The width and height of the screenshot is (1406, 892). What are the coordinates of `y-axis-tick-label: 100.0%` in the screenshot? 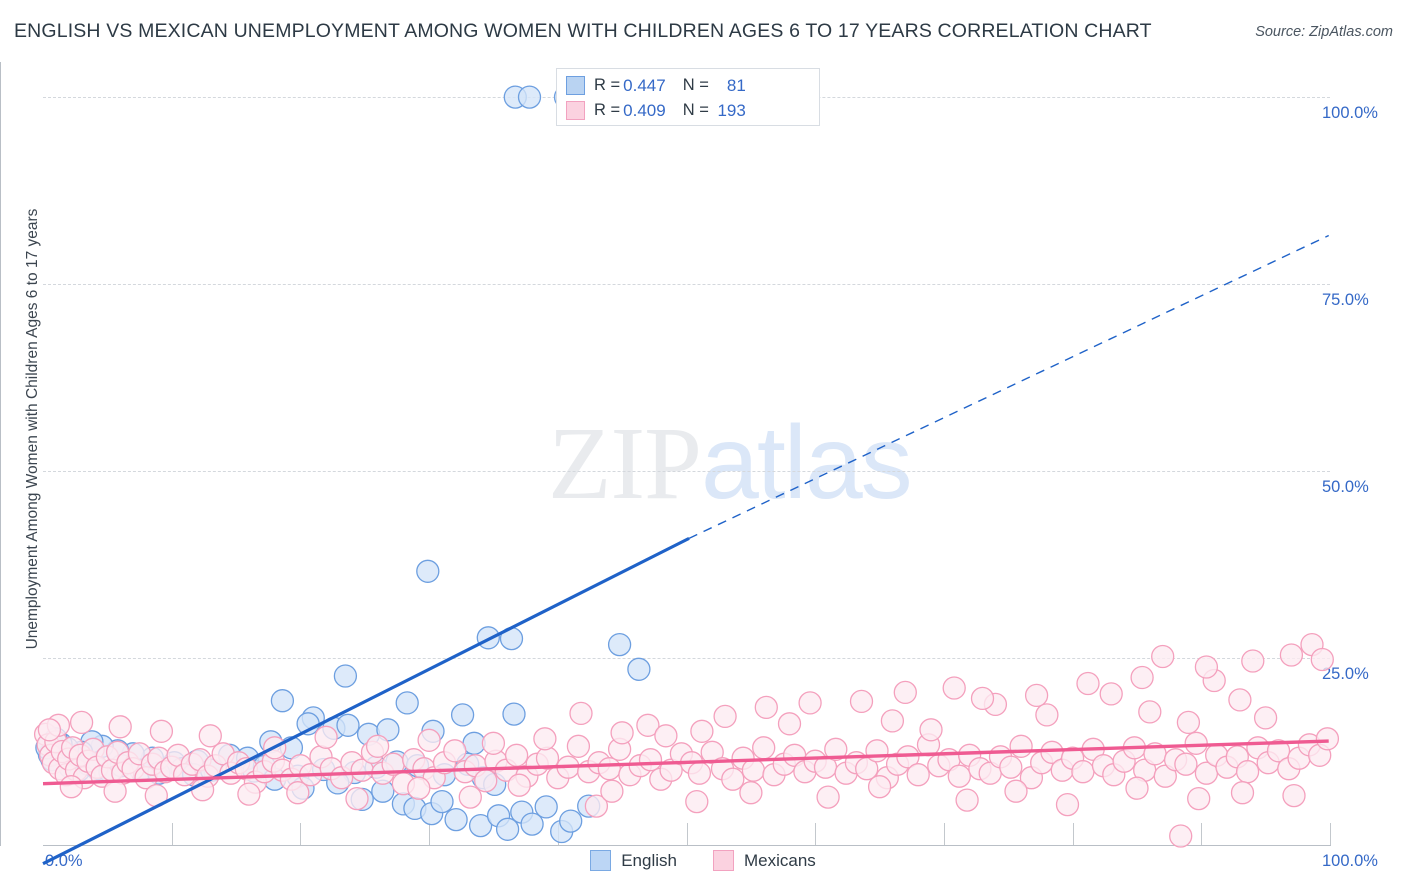 It's located at (1350, 113).